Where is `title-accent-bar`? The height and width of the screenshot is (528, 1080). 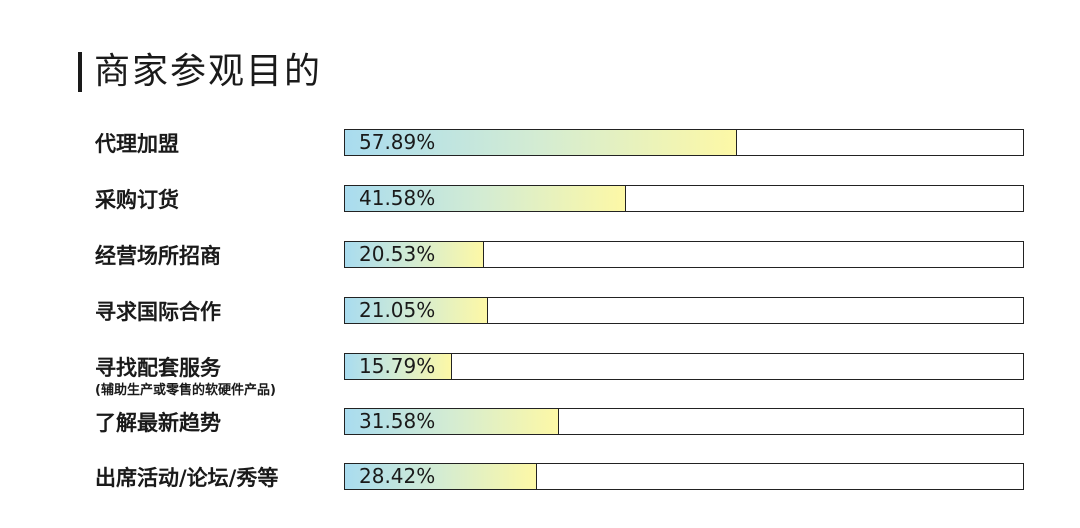 title-accent-bar is located at coordinates (80, 72).